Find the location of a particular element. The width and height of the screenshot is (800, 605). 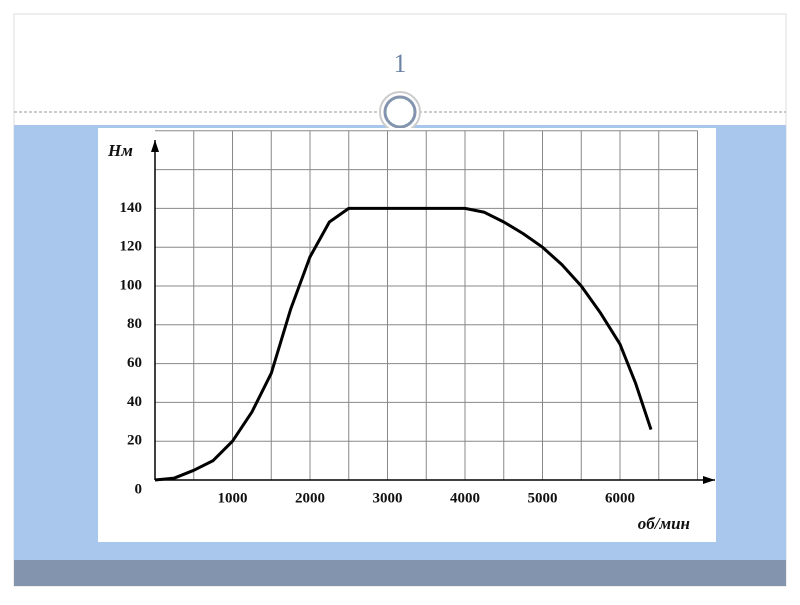

y-axis-label: Нм is located at coordinates (120, 150).